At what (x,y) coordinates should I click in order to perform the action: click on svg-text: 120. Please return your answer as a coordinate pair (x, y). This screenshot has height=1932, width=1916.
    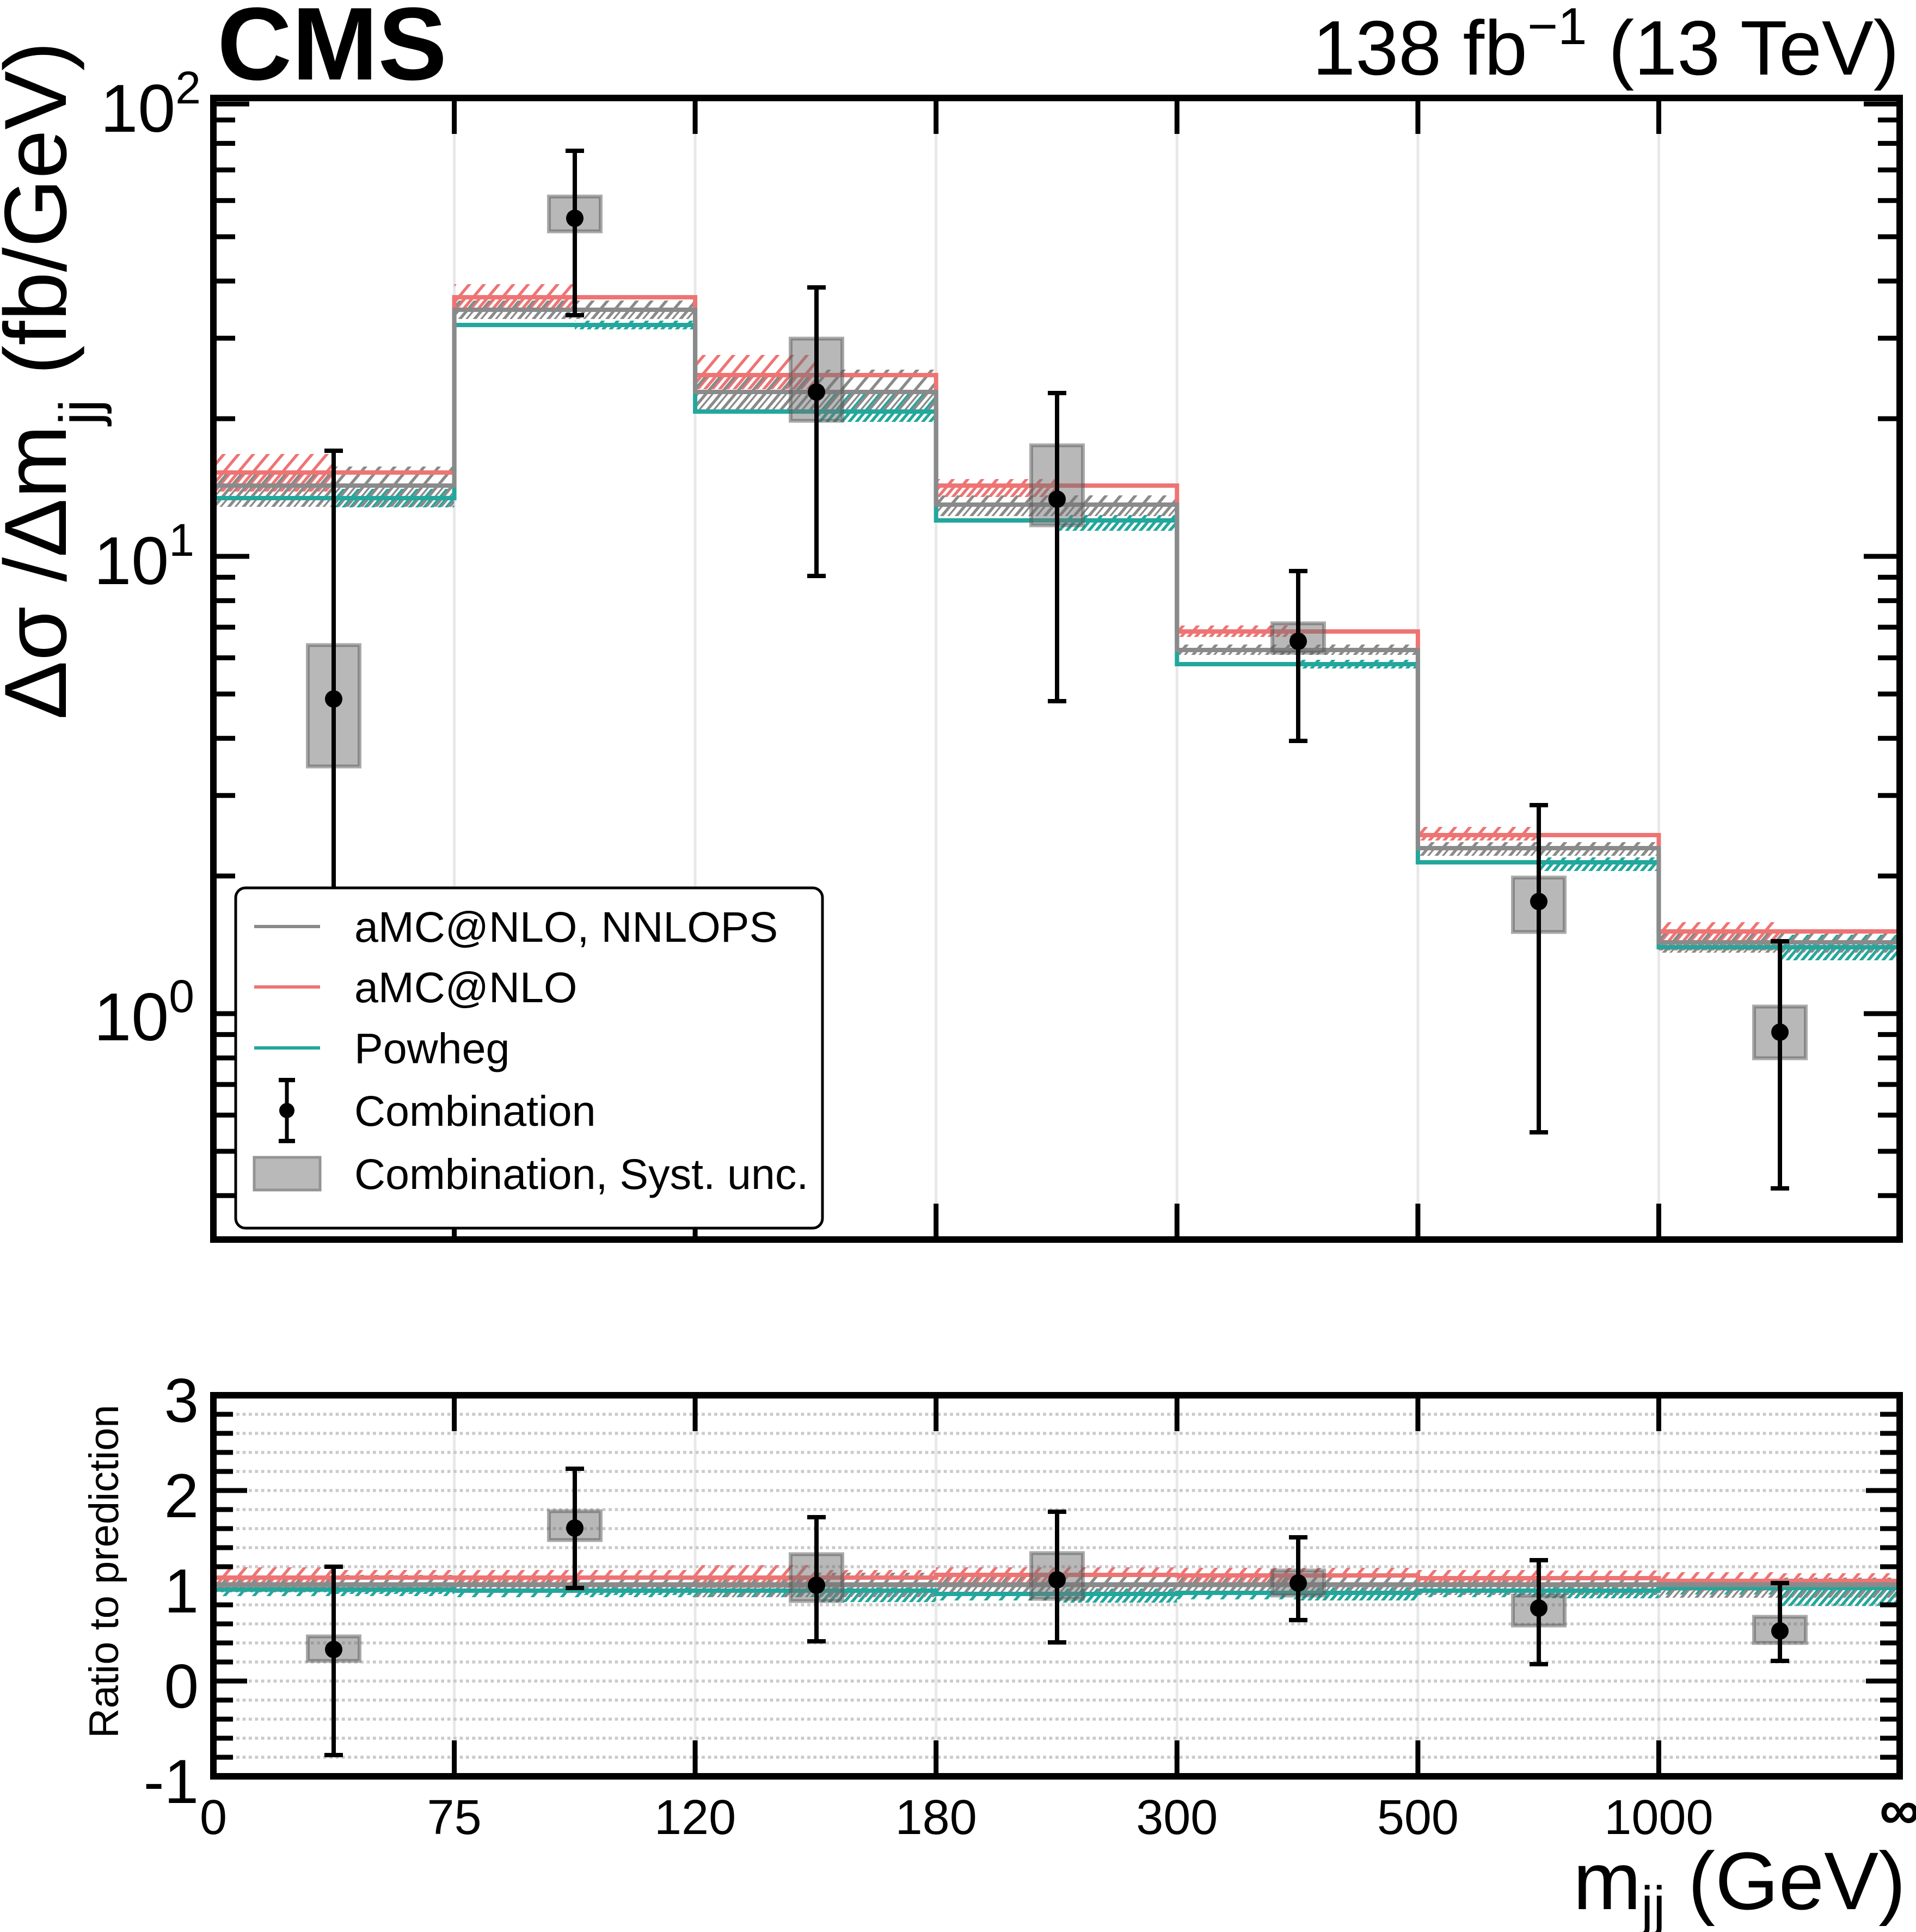
    Looking at the image, I should click on (695, 1817).